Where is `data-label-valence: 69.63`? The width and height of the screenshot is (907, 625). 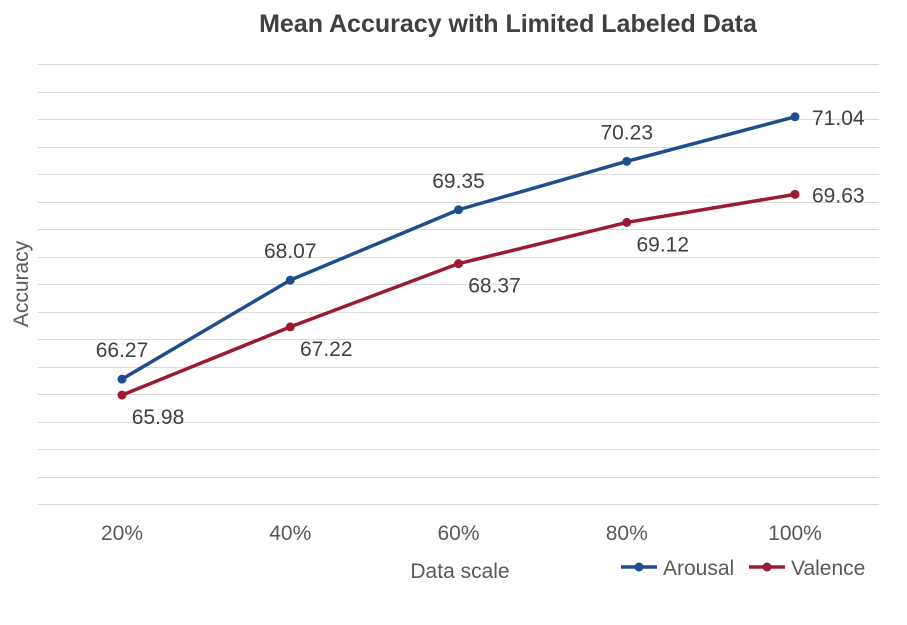
data-label-valence: 69.63 is located at coordinates (838, 195).